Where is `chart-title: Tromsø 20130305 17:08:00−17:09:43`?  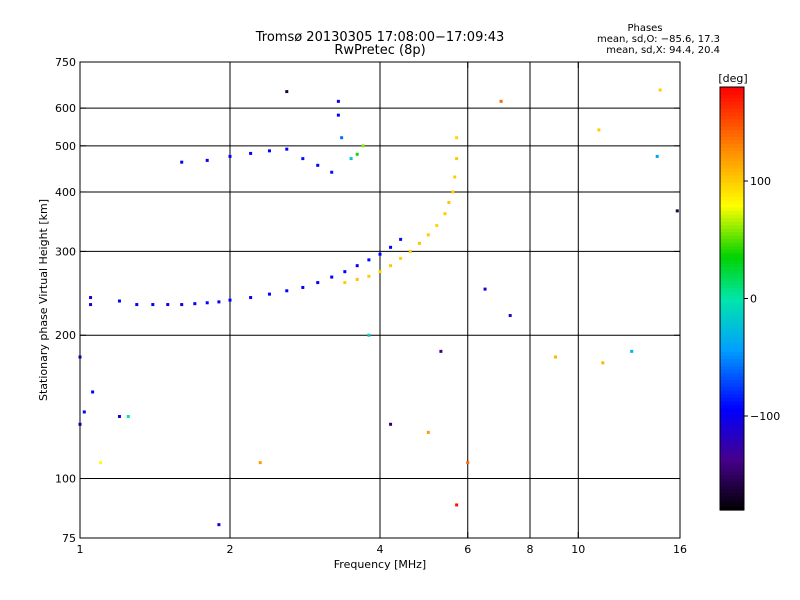 chart-title: Tromsø 20130305 17:08:00−17:09:43 is located at coordinates (380, 37).